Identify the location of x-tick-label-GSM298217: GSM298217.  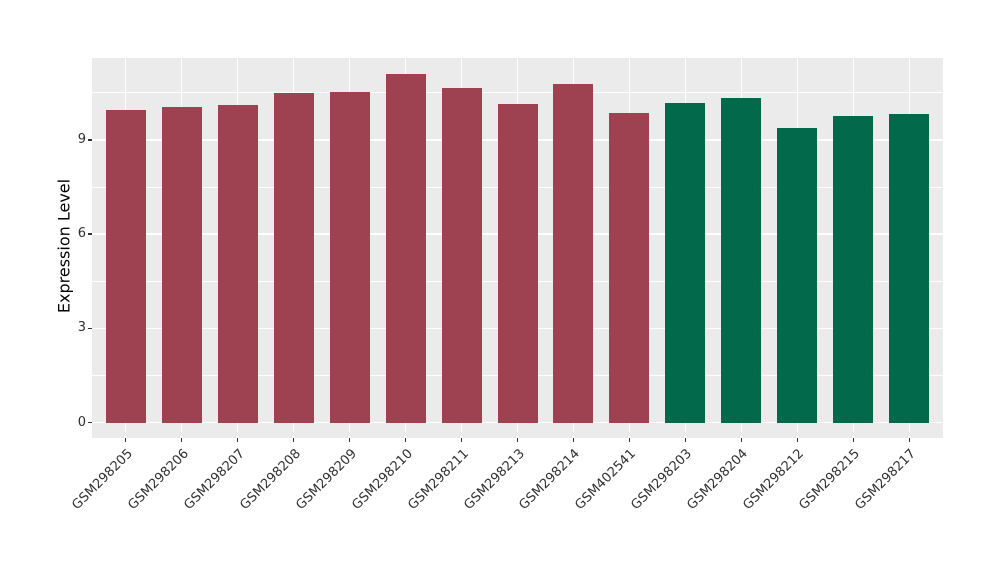
(886, 479).